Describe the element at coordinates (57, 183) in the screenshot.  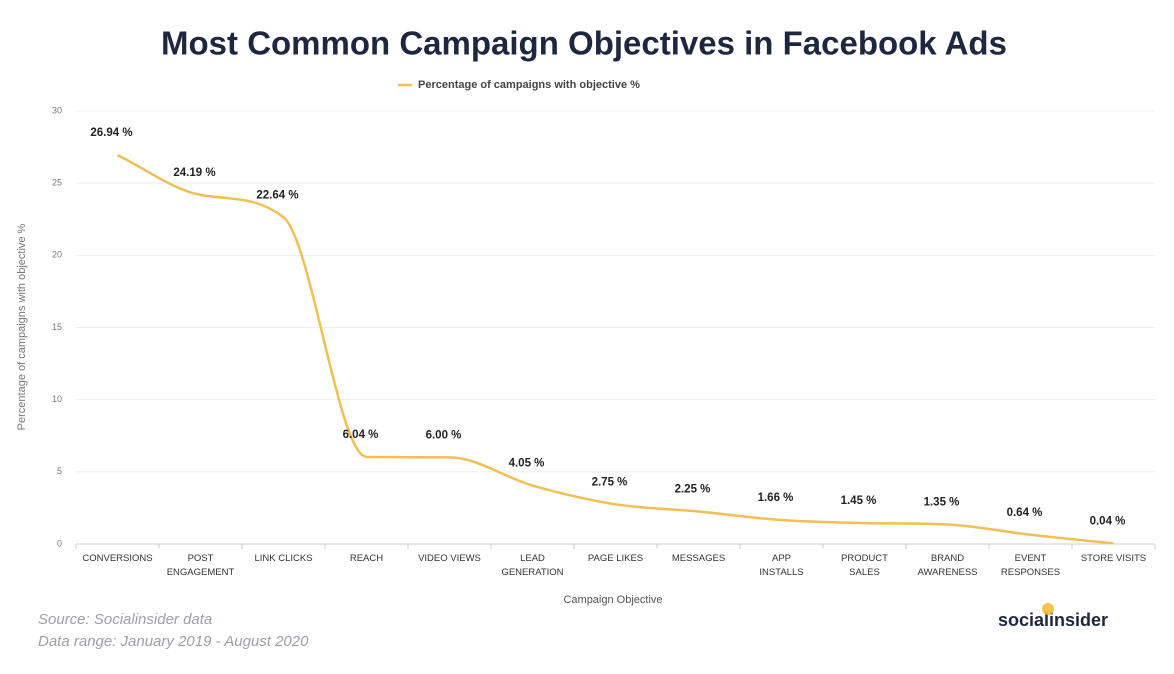
I see `y-tick-label: 25` at that location.